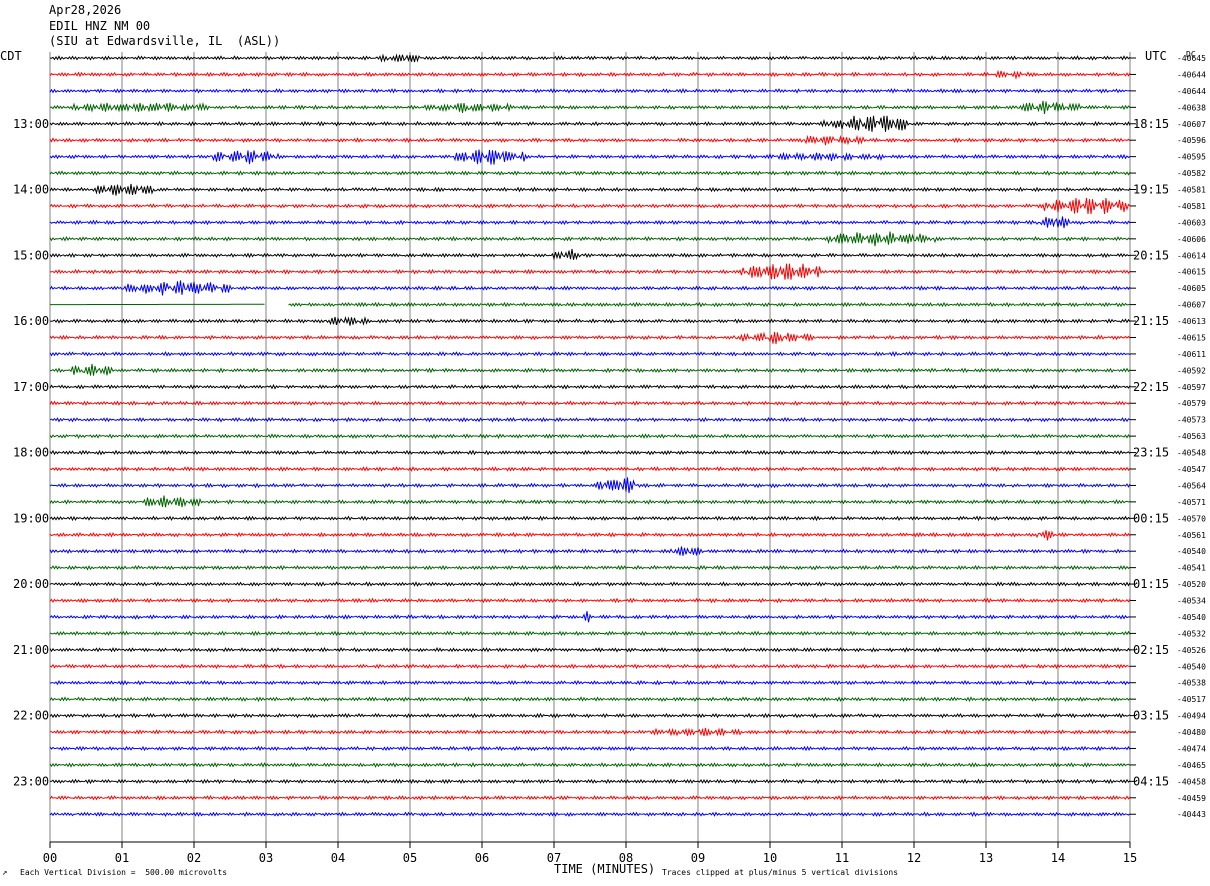 The image size is (1210, 886). Describe the element at coordinates (1191, 239) in the screenshot. I see `dc-offset-label: -40606` at that location.